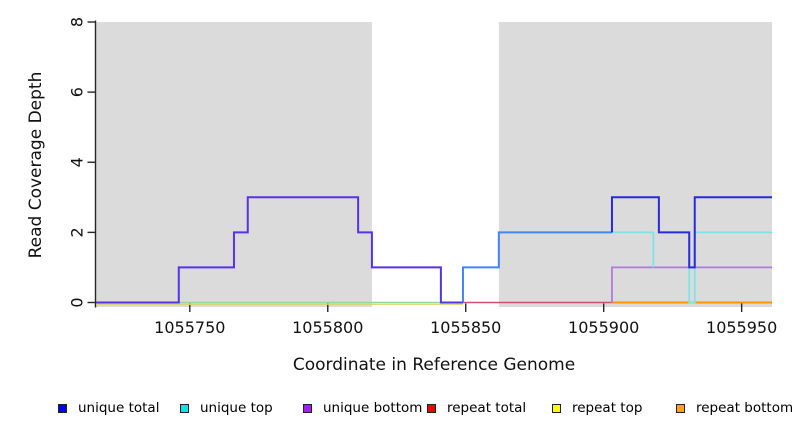 This screenshot has width=792, height=432. Describe the element at coordinates (691, 284) in the screenshot. I see `series-unique-bottom-right` at that location.